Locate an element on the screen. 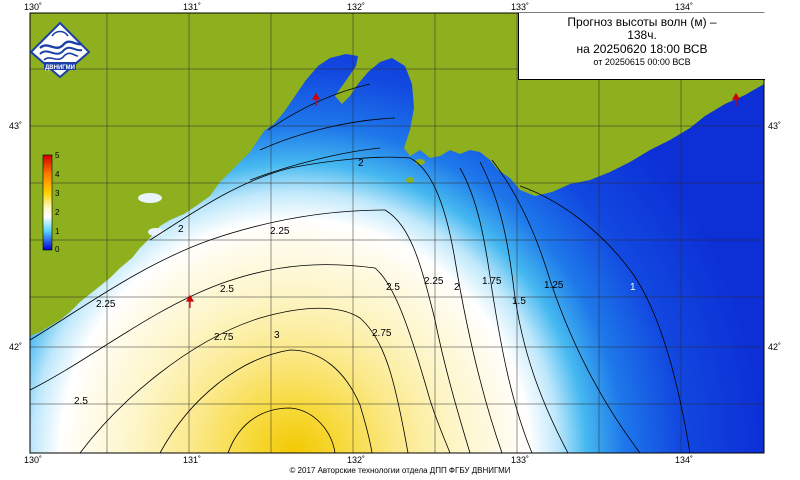 The width and height of the screenshot is (800, 480). title-subline: от 20250615 00:00 ВСВ is located at coordinates (642, 62).